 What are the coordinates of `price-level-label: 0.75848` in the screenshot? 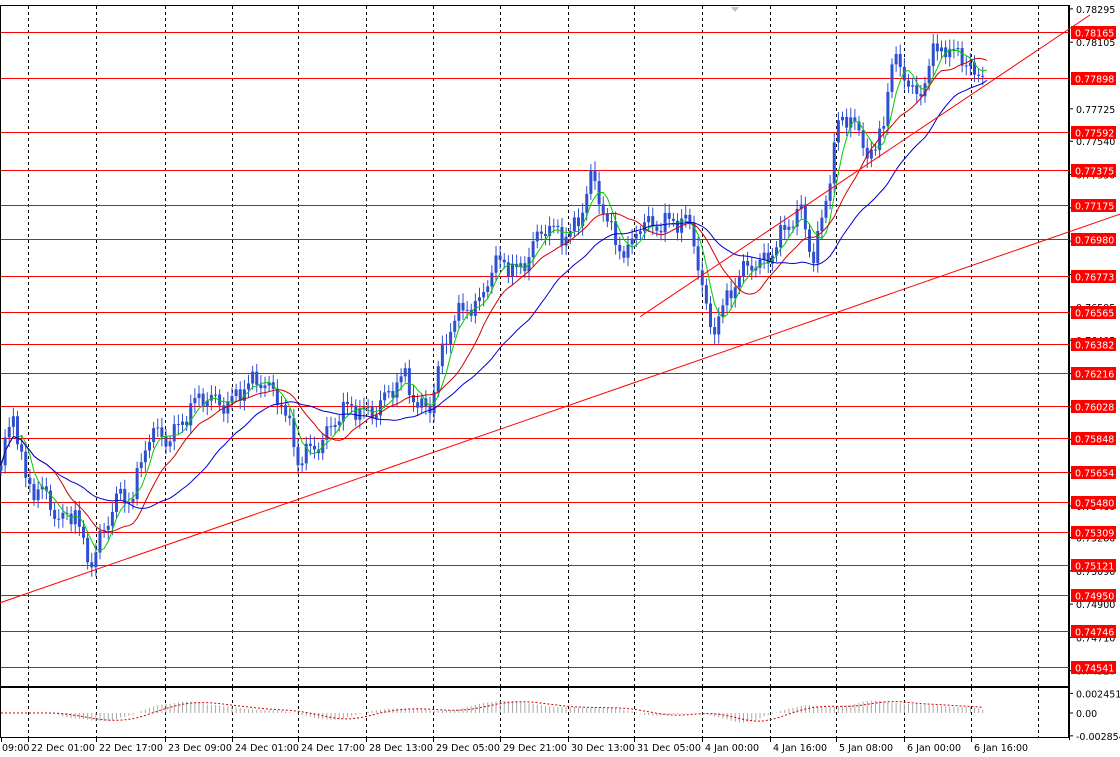 It's located at (1094, 440).